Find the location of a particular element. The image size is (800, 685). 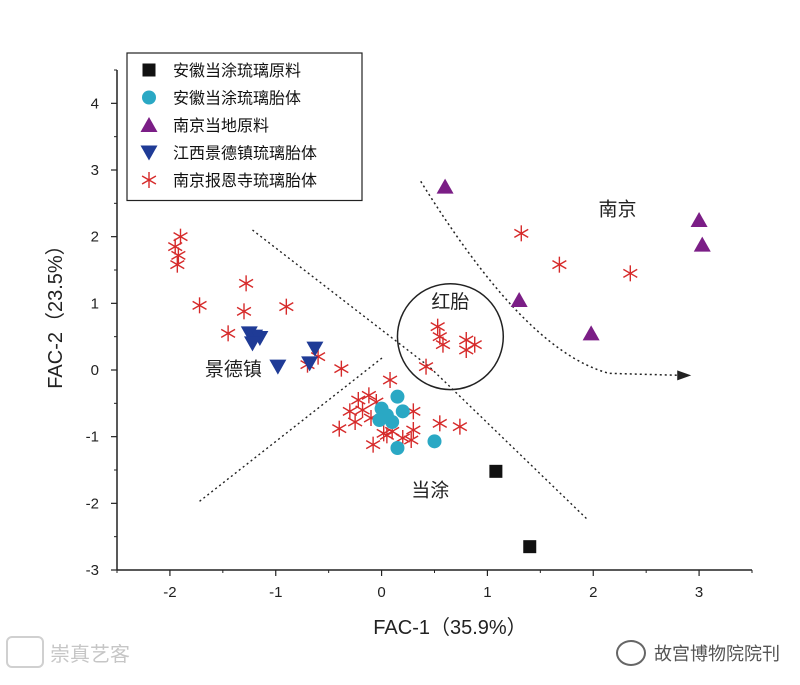

legend-entry: 江西景德镇琉璃胎体 is located at coordinates (228, 153).